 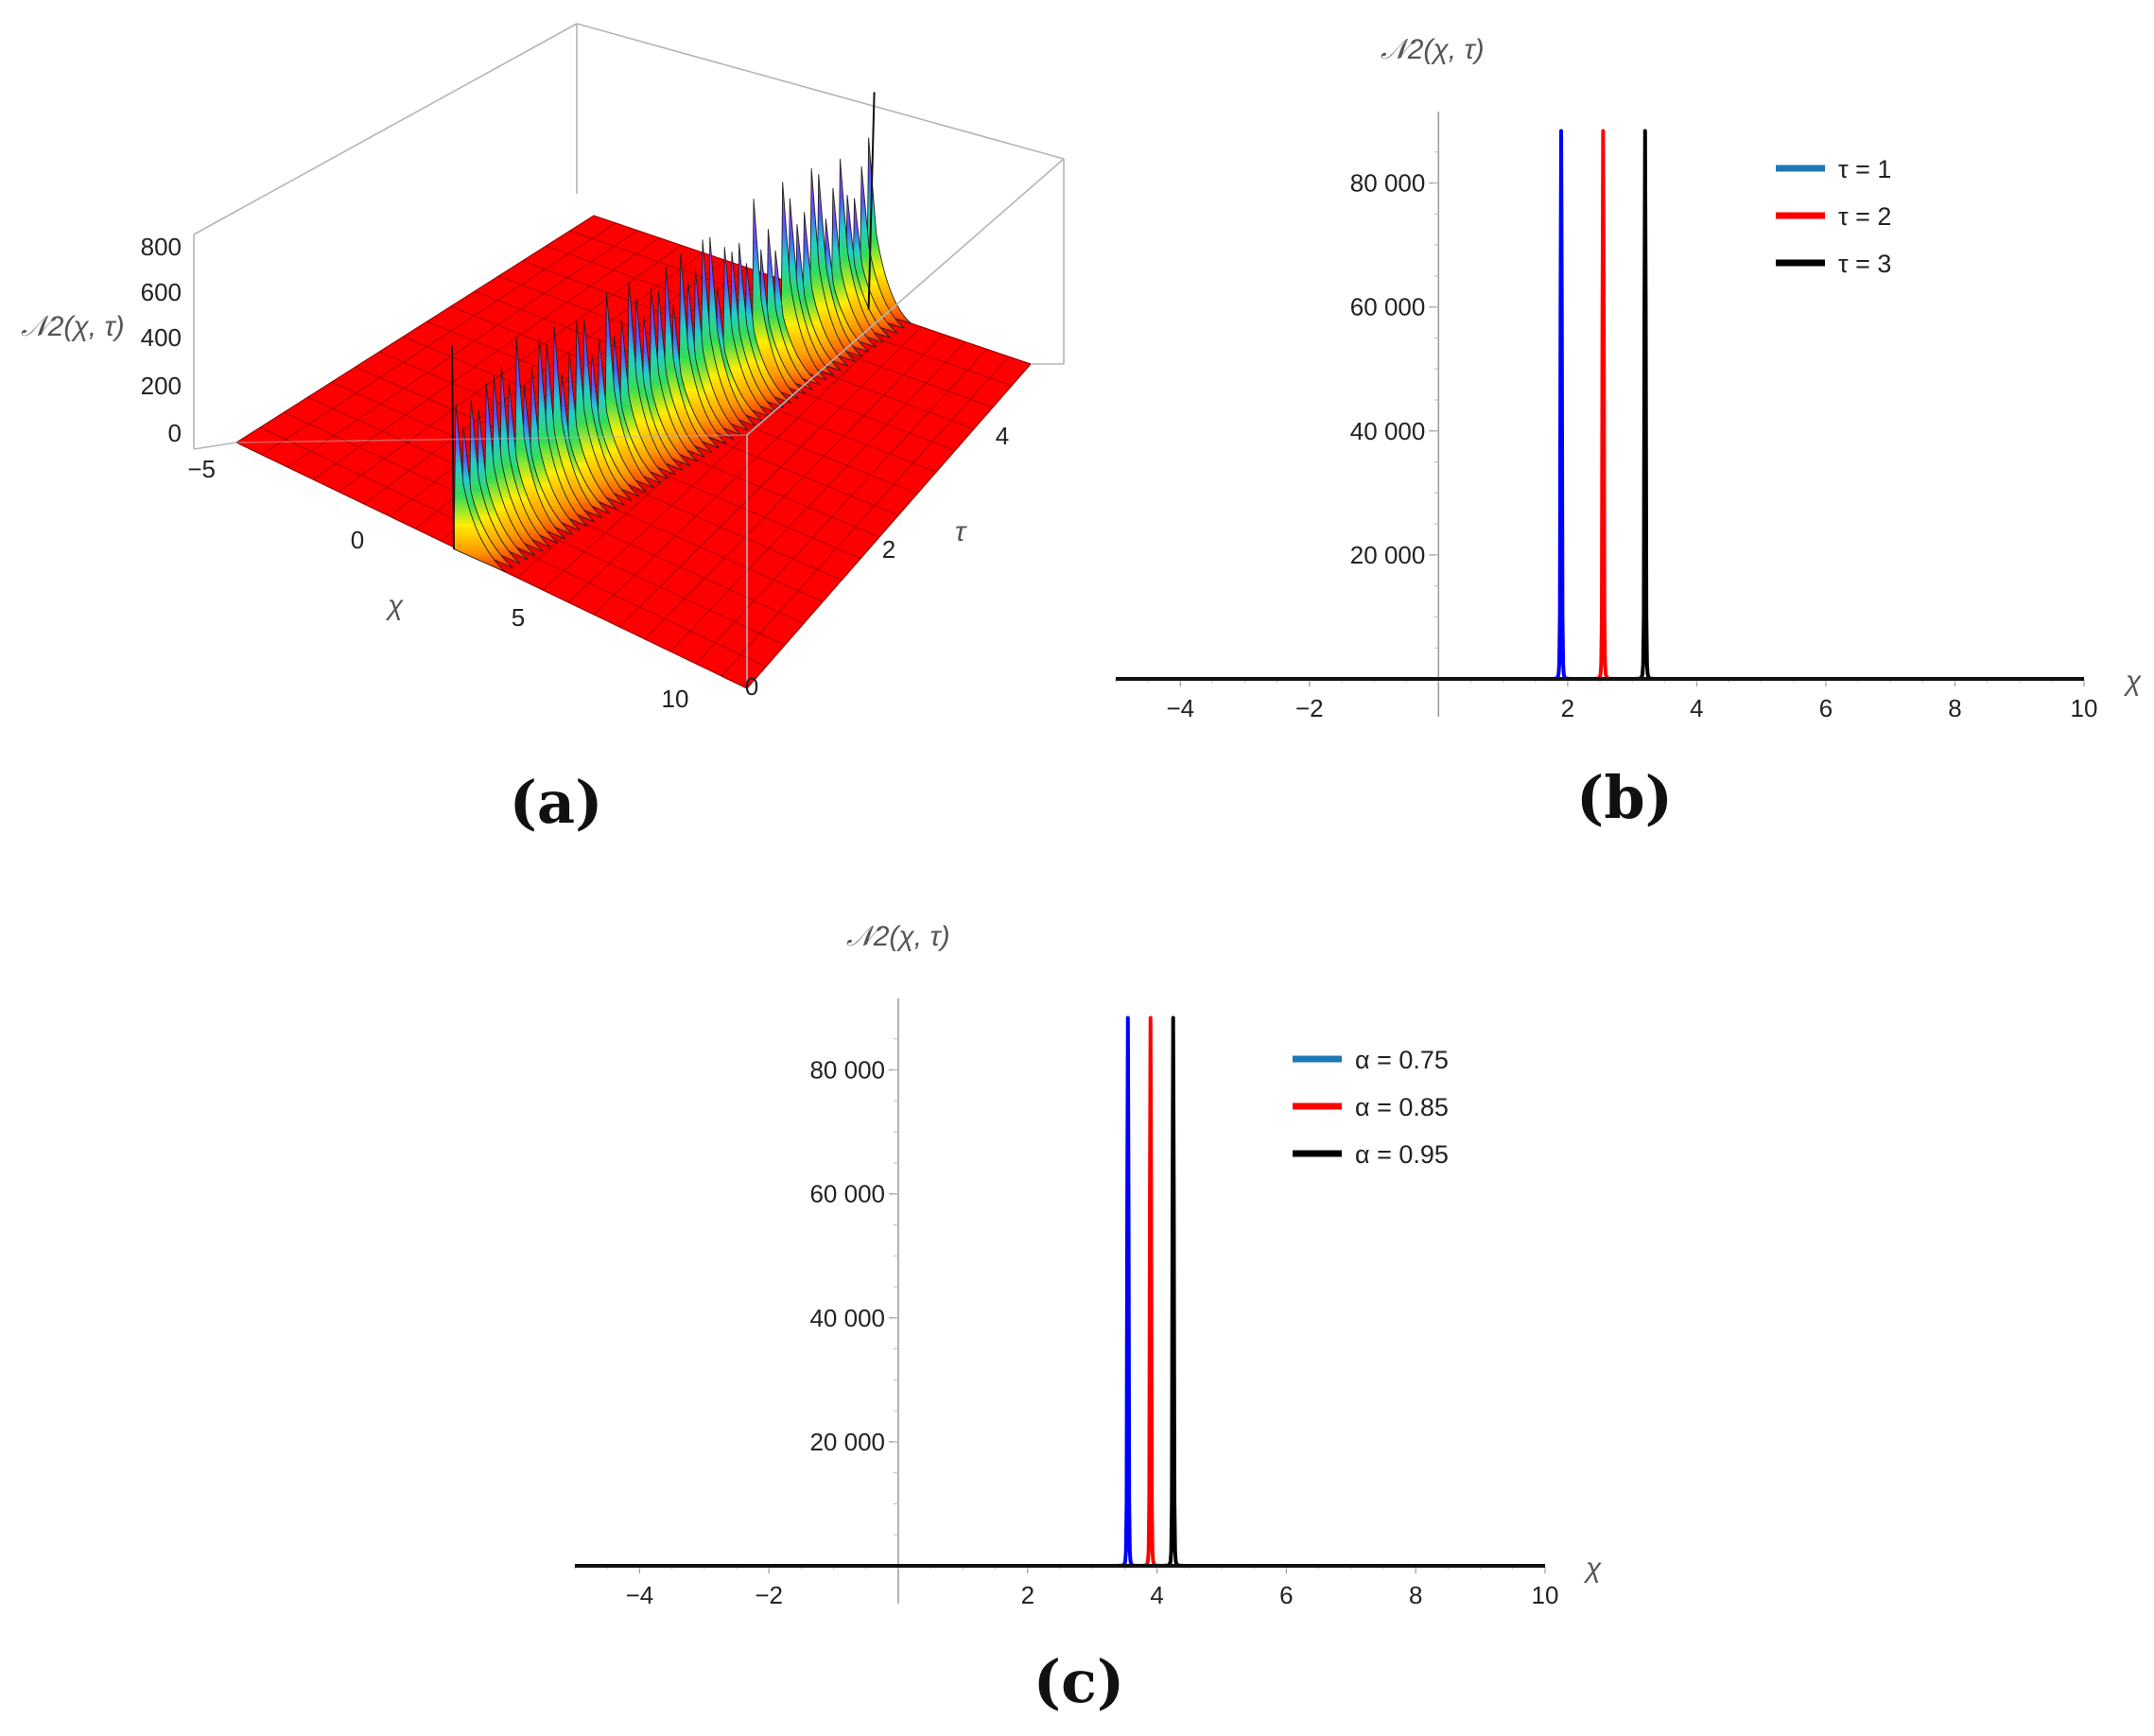 What do you see at coordinates (898, 936) in the screenshot?
I see `panel-c-y-title: 𝒩2(χ, τ)` at bounding box center [898, 936].